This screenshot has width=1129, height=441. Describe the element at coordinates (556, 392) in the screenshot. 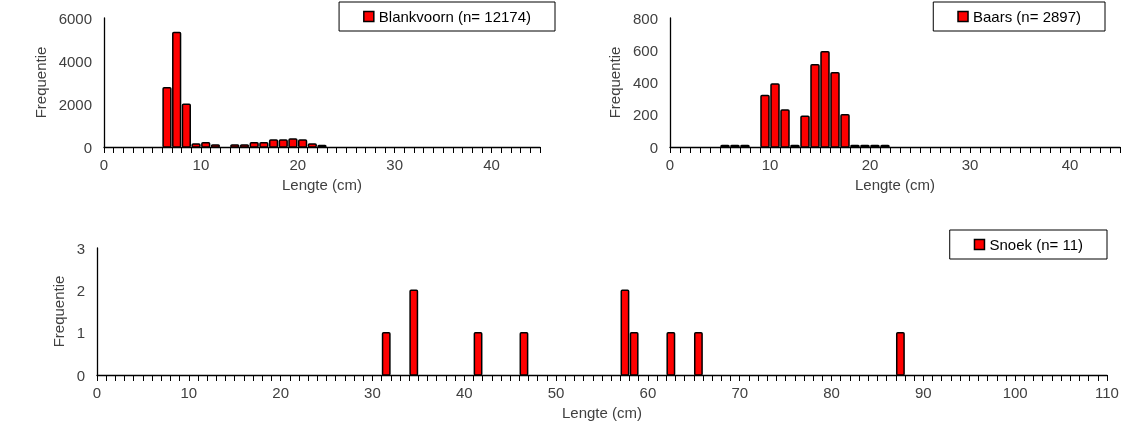

I see `x-tick-label: 50` at that location.